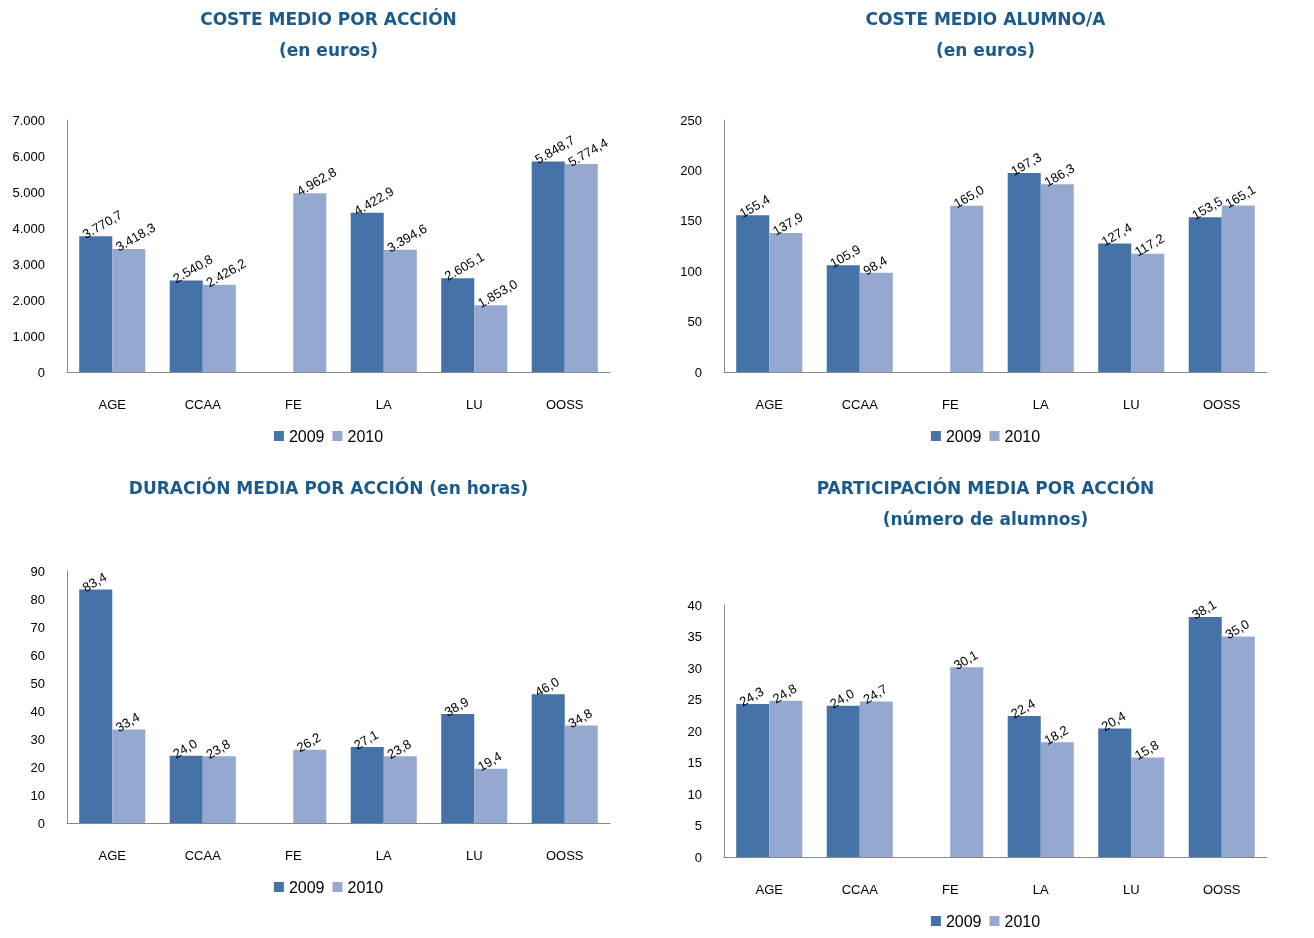 The image size is (1314, 938). What do you see at coordinates (366, 739) in the screenshot?
I see `data-label: 27,1` at bounding box center [366, 739].